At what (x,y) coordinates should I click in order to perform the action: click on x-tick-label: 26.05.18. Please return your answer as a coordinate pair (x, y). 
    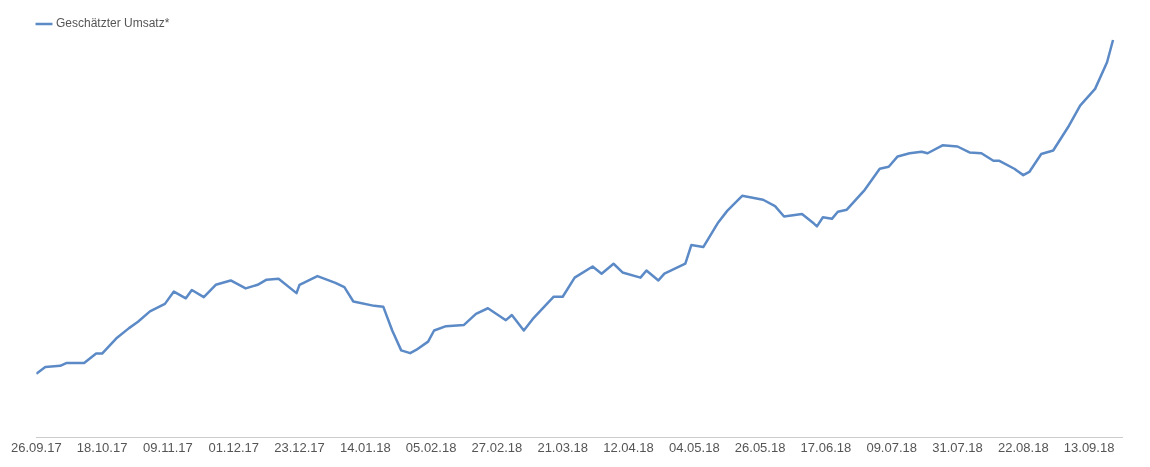
    Looking at the image, I should click on (760, 447).